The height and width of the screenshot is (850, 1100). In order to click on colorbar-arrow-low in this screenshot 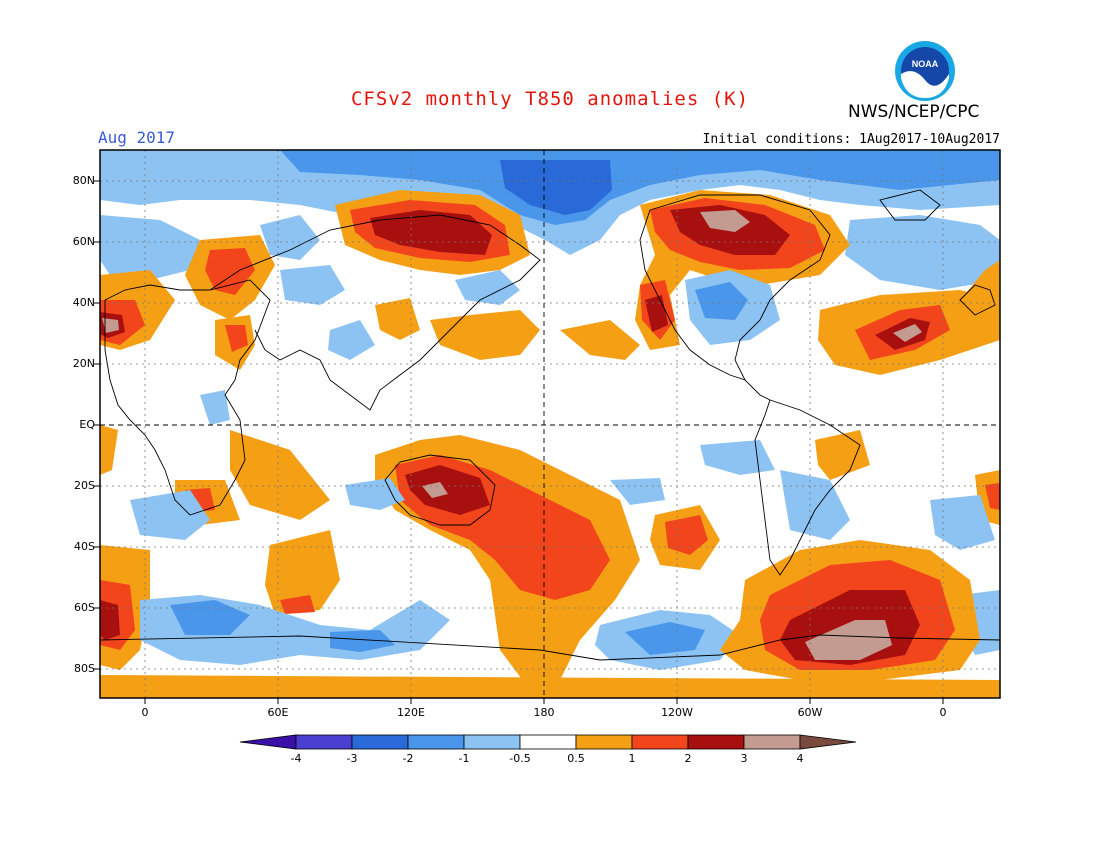, I will do `click(268, 742)`.